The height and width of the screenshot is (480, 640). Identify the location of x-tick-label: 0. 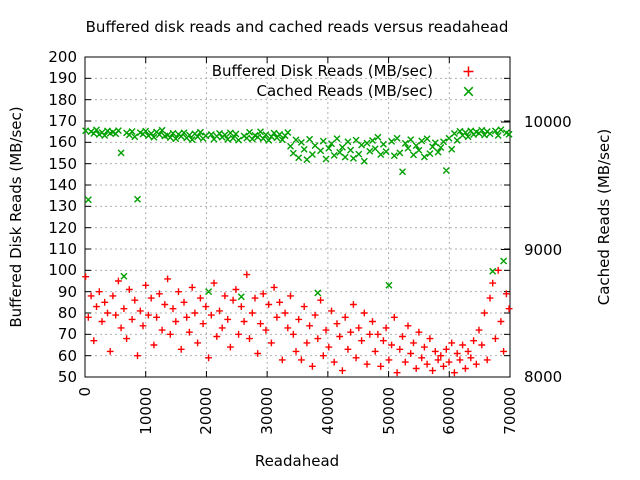
(85, 392).